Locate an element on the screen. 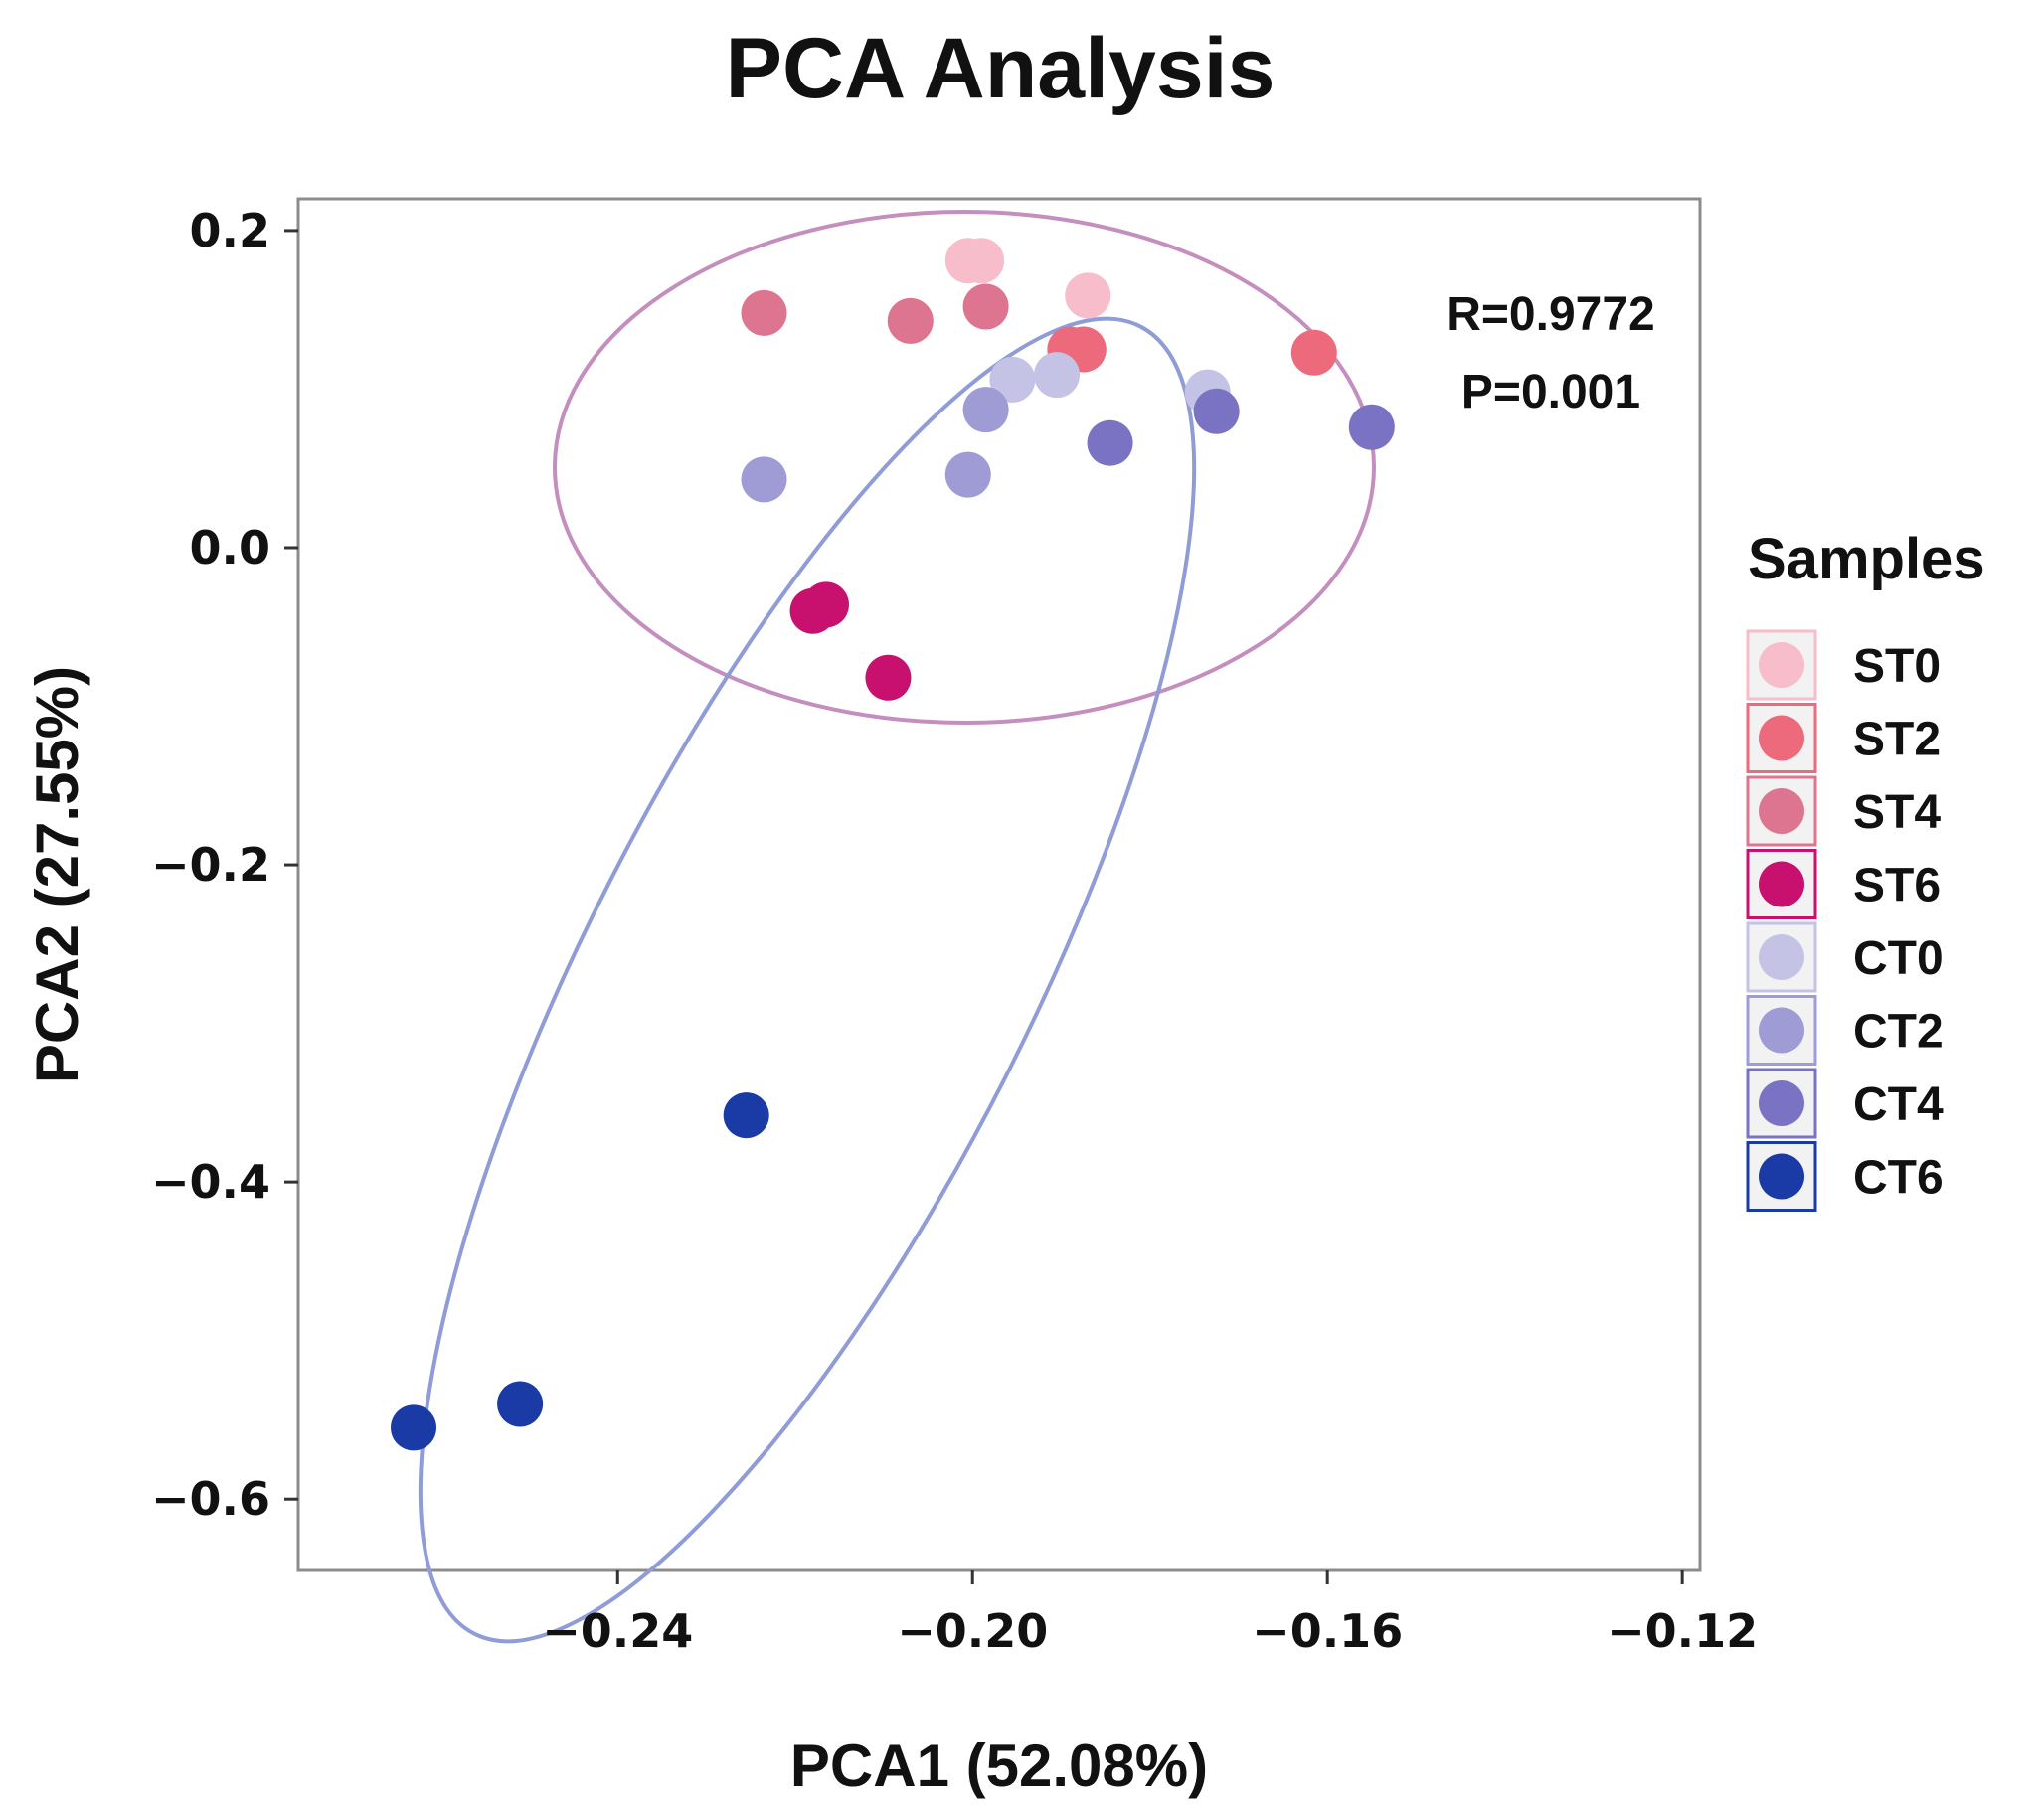  y-tick-label: −0.2 is located at coordinates (210, 865).